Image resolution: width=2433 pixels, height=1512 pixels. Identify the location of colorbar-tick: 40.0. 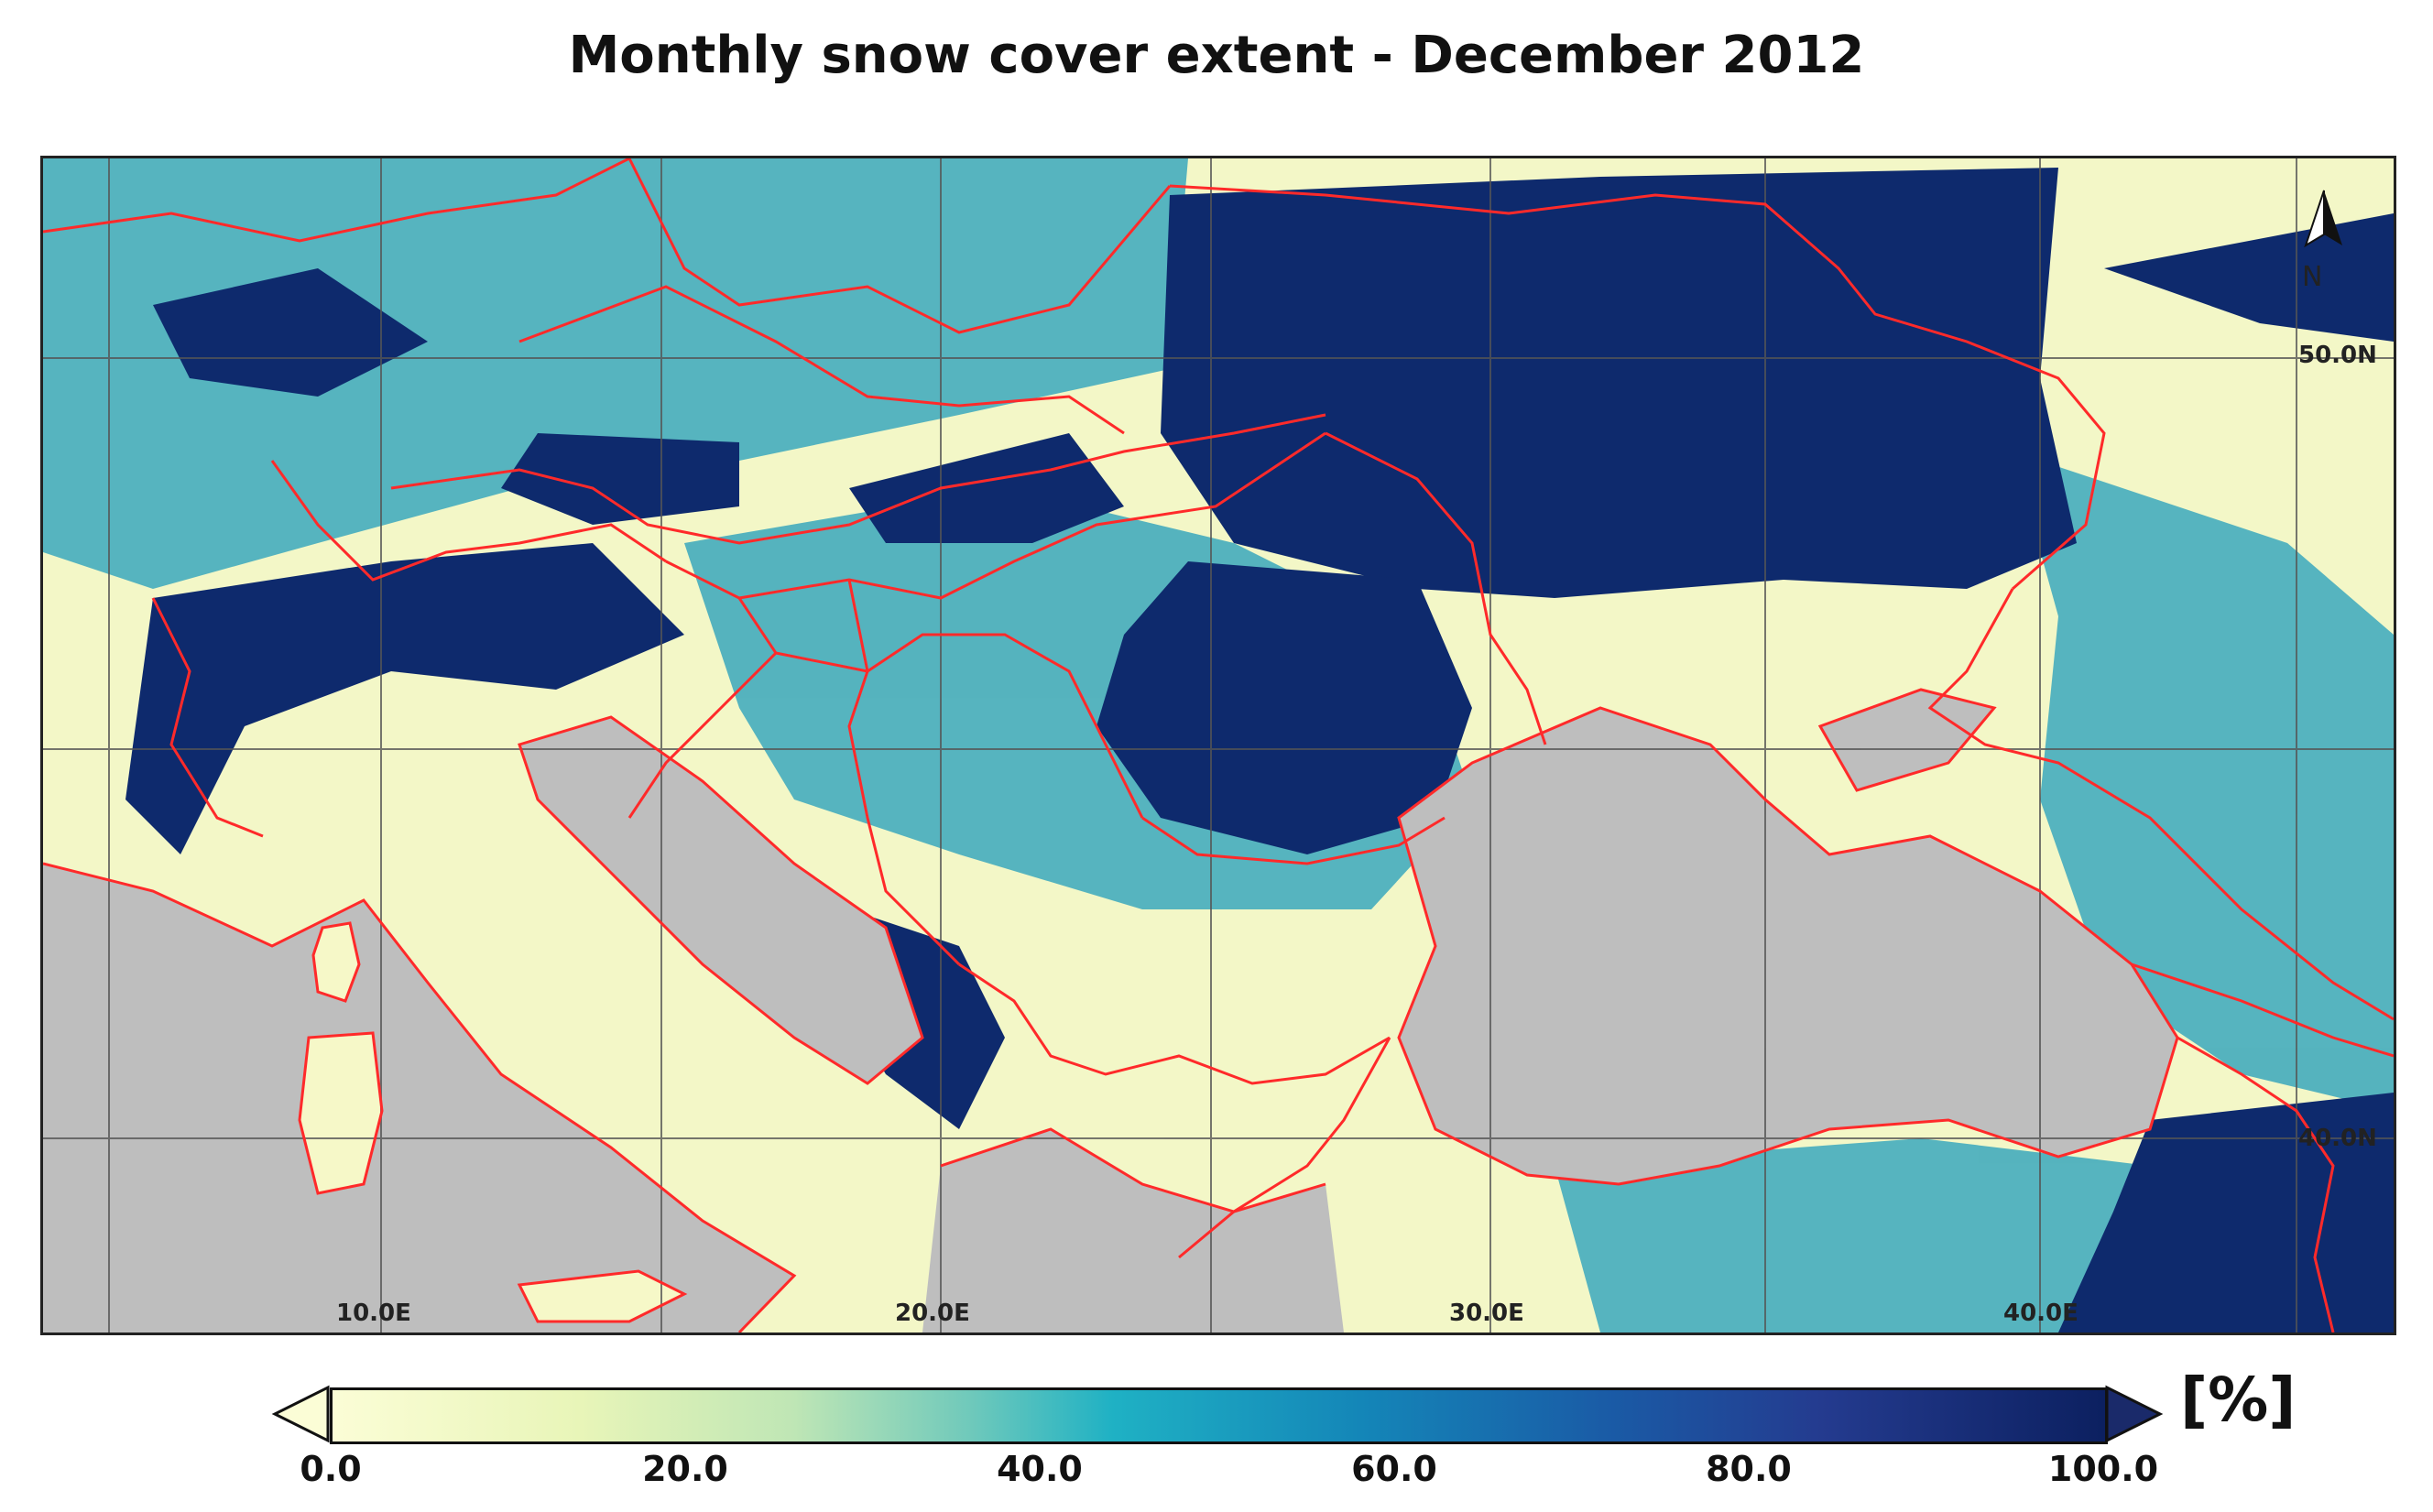
(1040, 1469).